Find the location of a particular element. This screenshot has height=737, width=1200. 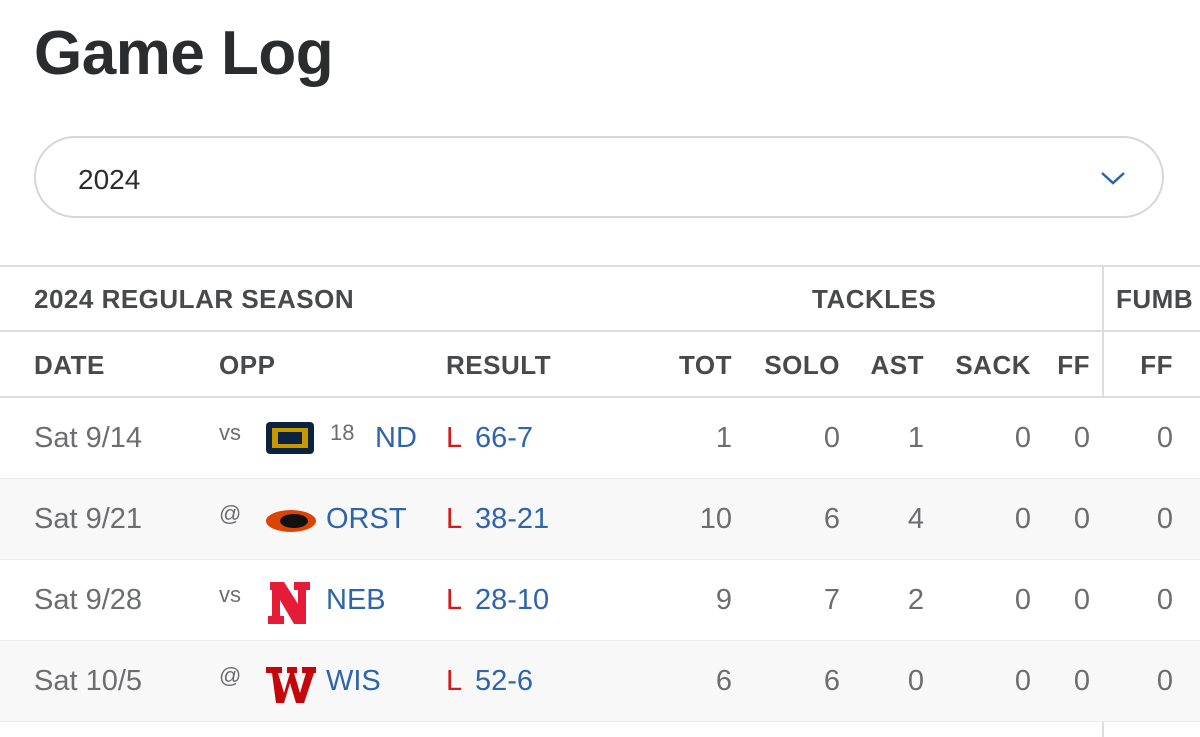

group-header: 2024 REGULAR SEASON is located at coordinates (194, 299).